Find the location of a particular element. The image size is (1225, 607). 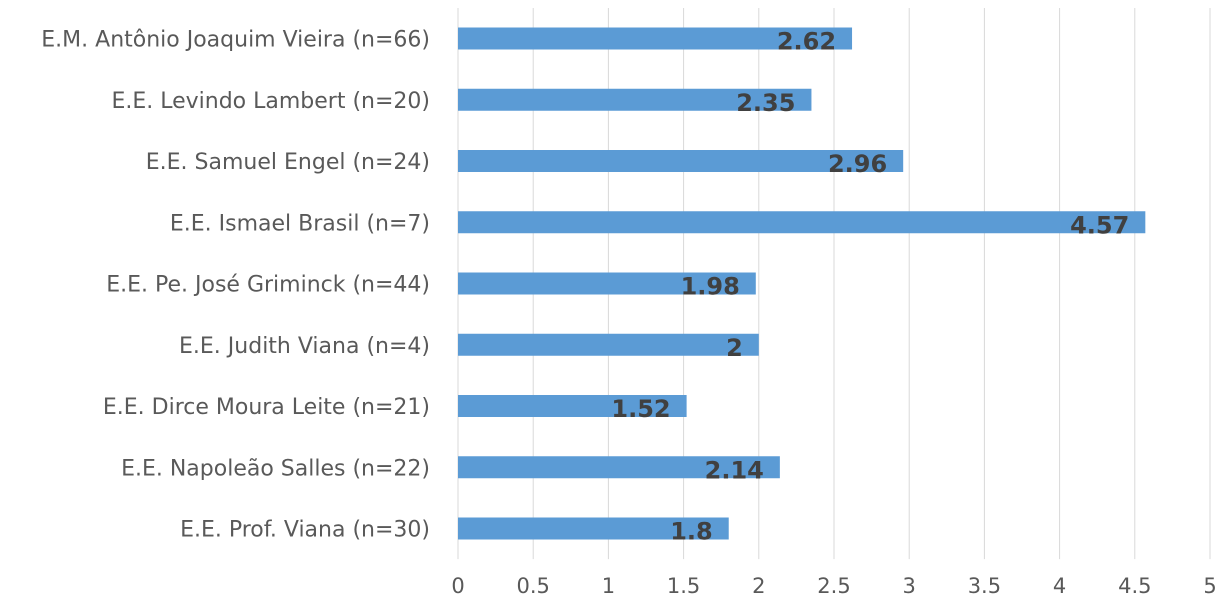

data-label: 2.14 is located at coordinates (734, 470).